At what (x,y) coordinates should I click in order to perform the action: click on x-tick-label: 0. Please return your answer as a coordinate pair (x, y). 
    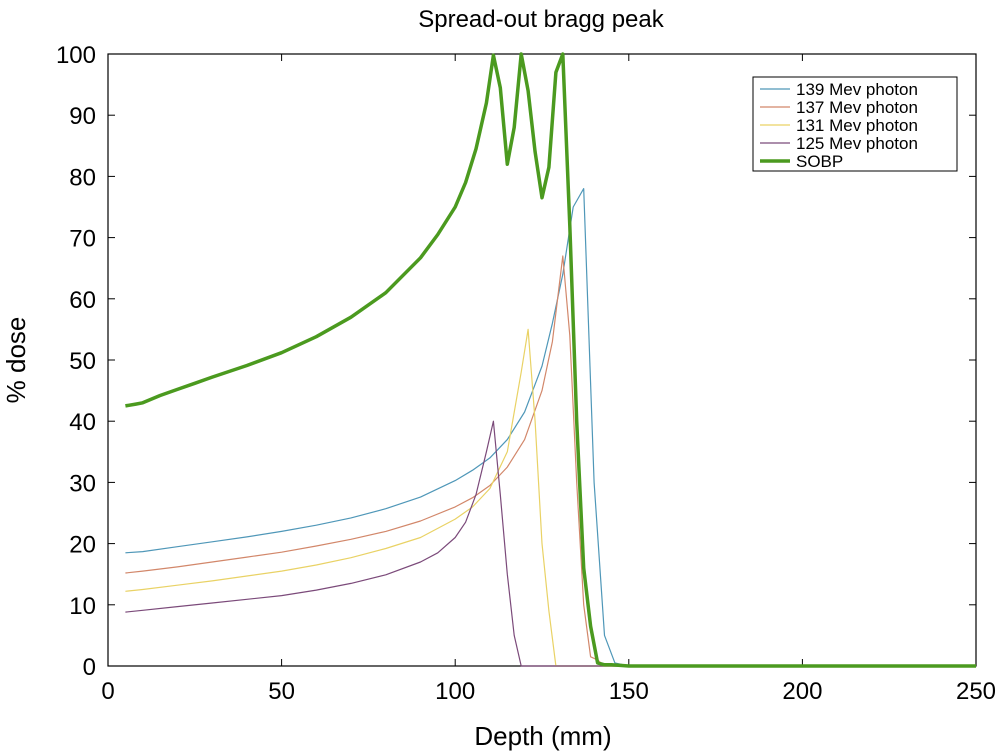
    Looking at the image, I should click on (107, 691).